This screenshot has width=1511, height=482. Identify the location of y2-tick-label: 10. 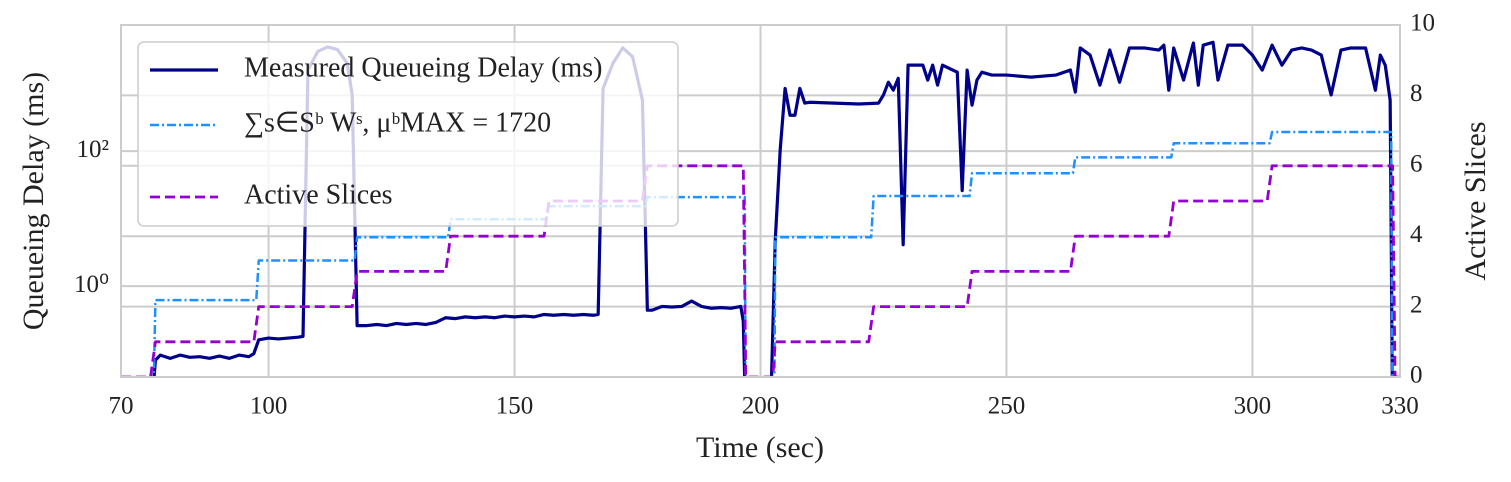
(1422, 23).